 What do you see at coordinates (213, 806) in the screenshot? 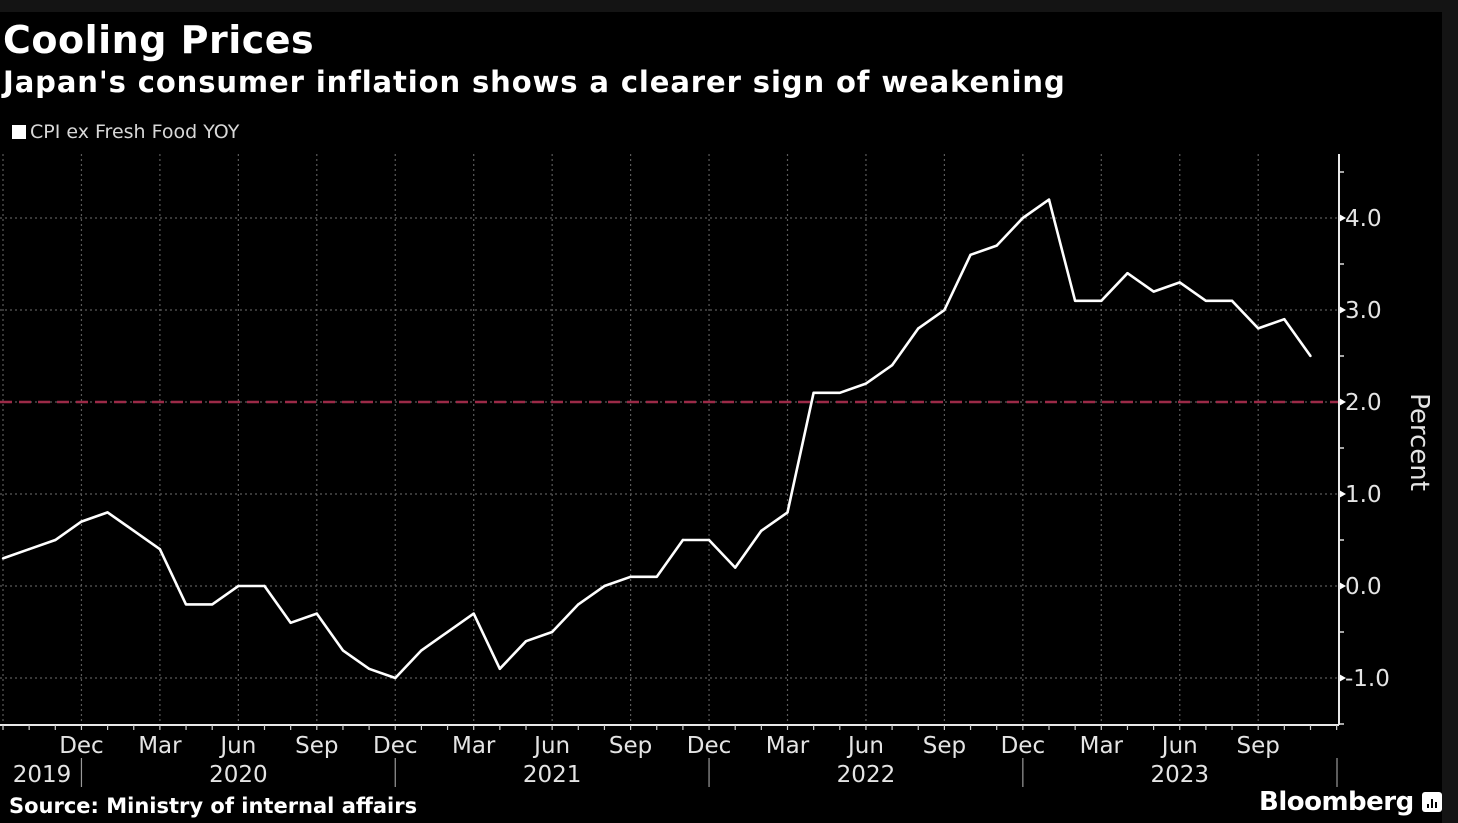
I see `source-note: Source: Ministry of internal affairs` at bounding box center [213, 806].